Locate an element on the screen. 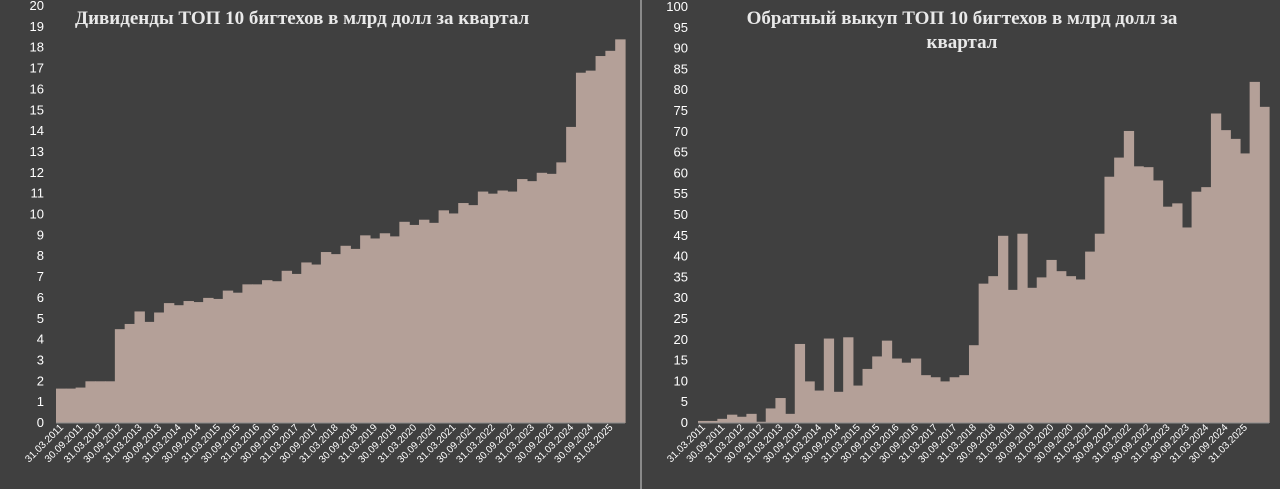  dividends-y-tick-label: 15 is located at coordinates (37, 109).